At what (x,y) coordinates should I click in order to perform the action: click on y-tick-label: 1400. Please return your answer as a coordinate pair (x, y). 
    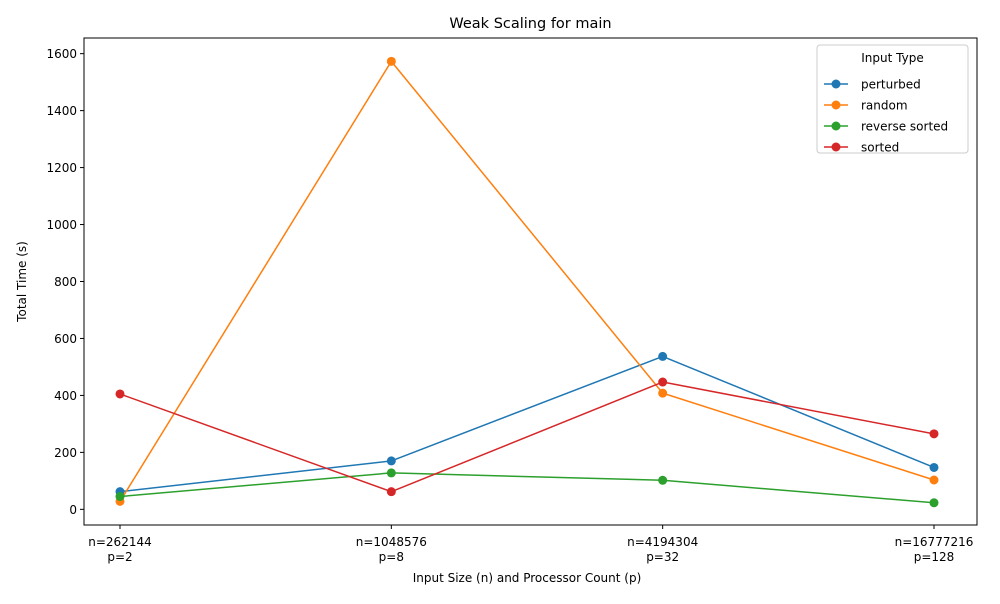
    Looking at the image, I should click on (61, 111).